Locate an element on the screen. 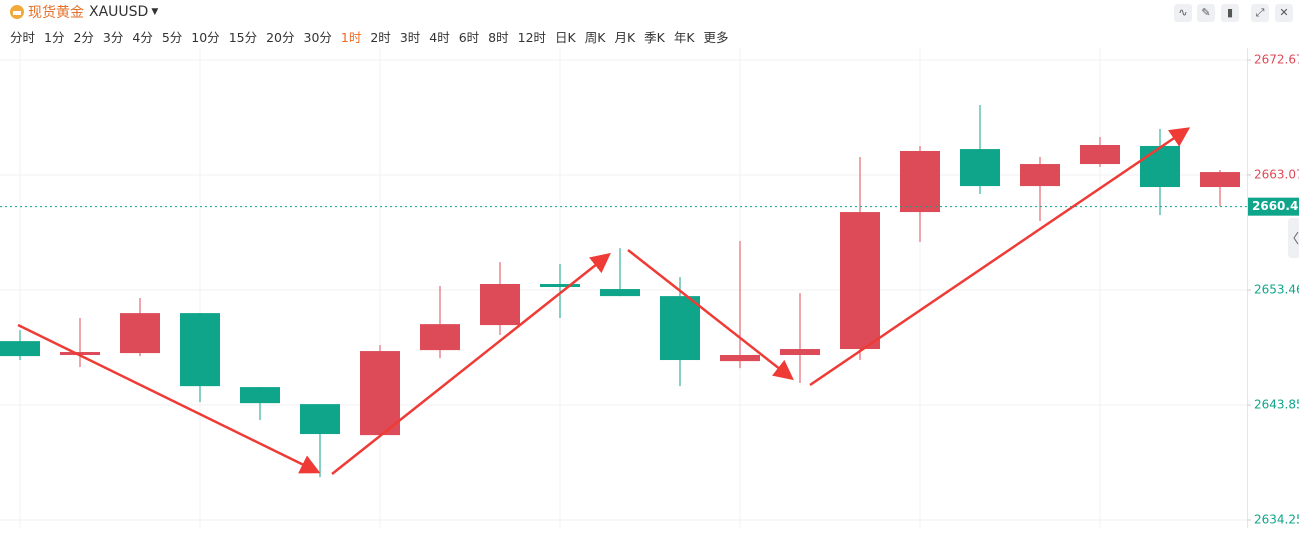 This screenshot has width=1299, height=548. tool-draw: ✎ is located at coordinates (1206, 13).